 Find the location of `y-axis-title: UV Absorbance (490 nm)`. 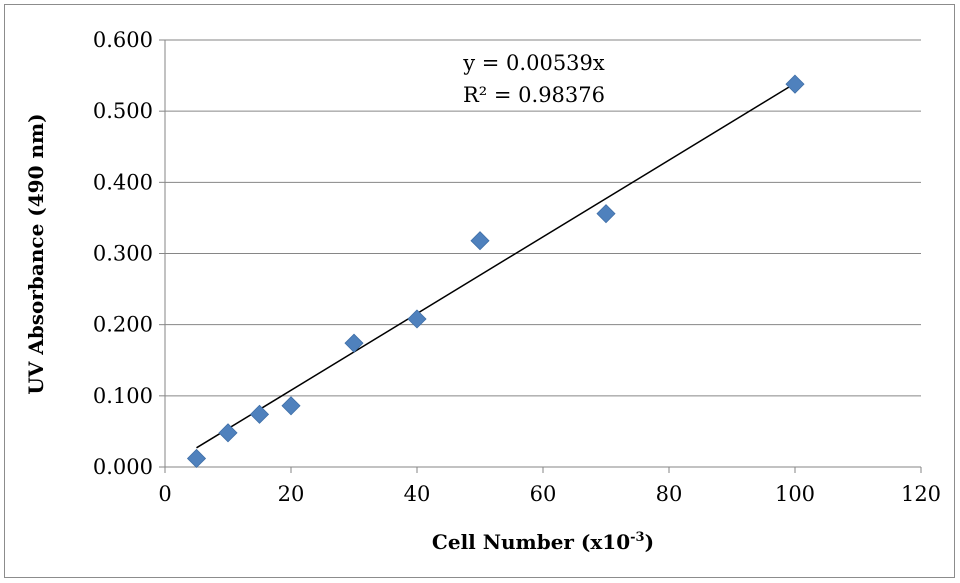

y-axis-title: UV Absorbance (490 nm) is located at coordinates (36, 253).